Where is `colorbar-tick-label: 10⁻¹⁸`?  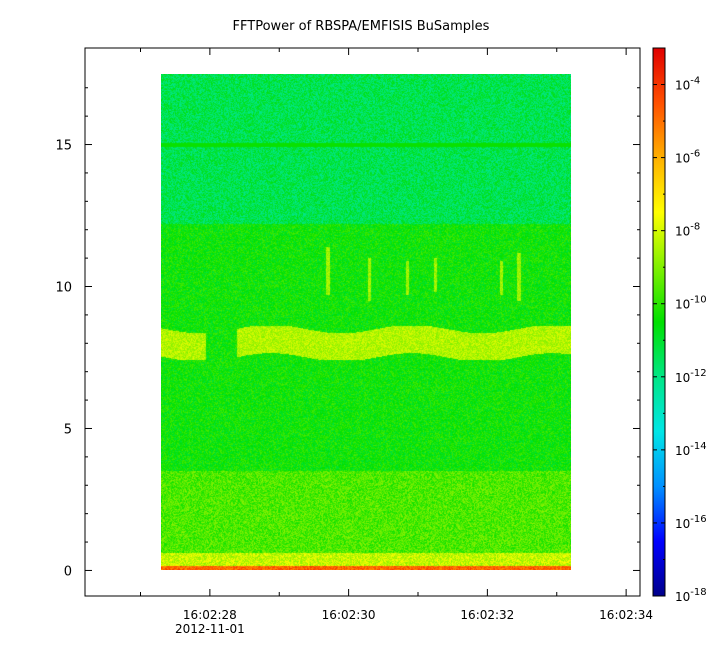
colorbar-tick-label: 10⁻¹⁸ is located at coordinates (691, 595).